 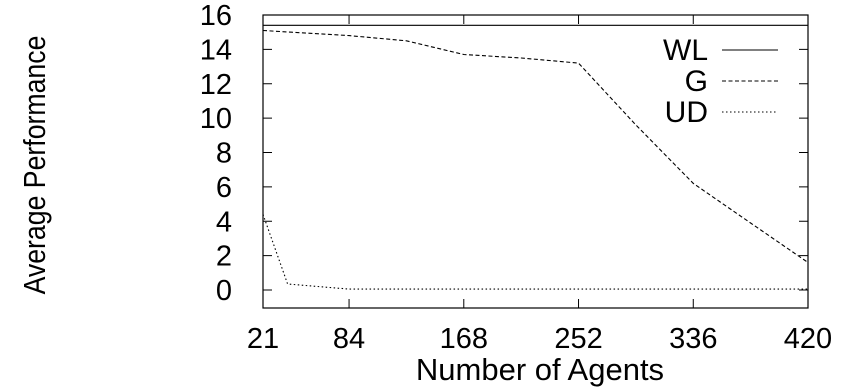 I want to click on x-tick-label: 84, so click(x=349, y=339).